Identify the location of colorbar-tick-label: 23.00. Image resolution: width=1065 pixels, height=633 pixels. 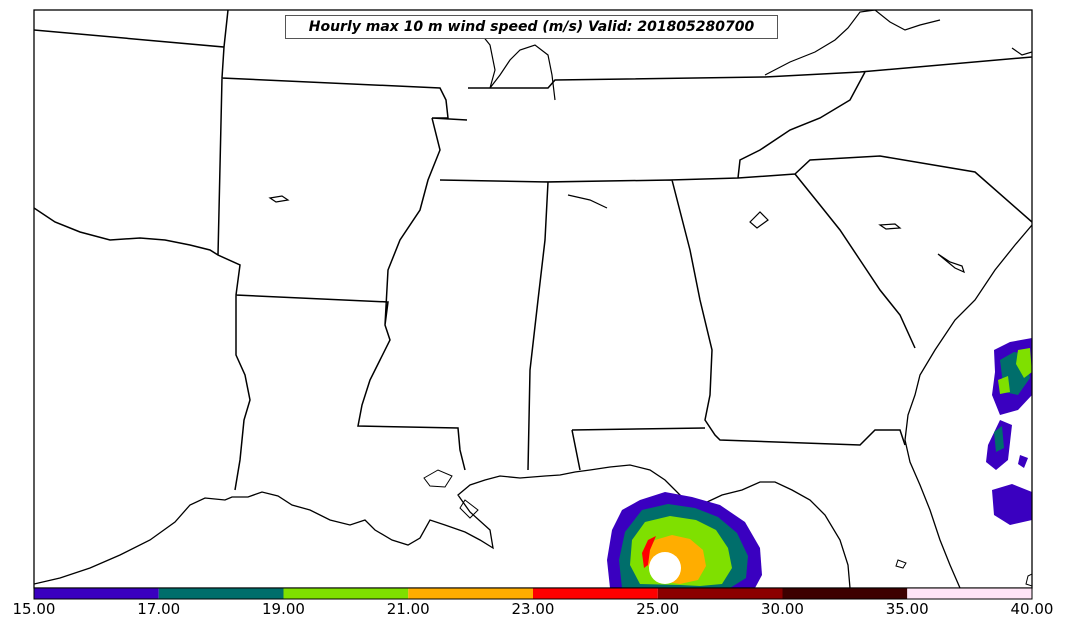
(533, 609).